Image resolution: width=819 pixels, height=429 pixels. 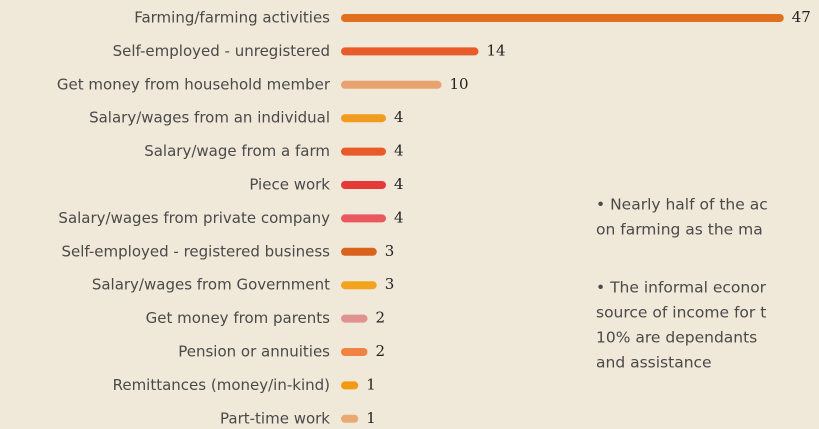 What do you see at coordinates (194, 84) in the screenshot?
I see `category-label: Get money from household member` at bounding box center [194, 84].